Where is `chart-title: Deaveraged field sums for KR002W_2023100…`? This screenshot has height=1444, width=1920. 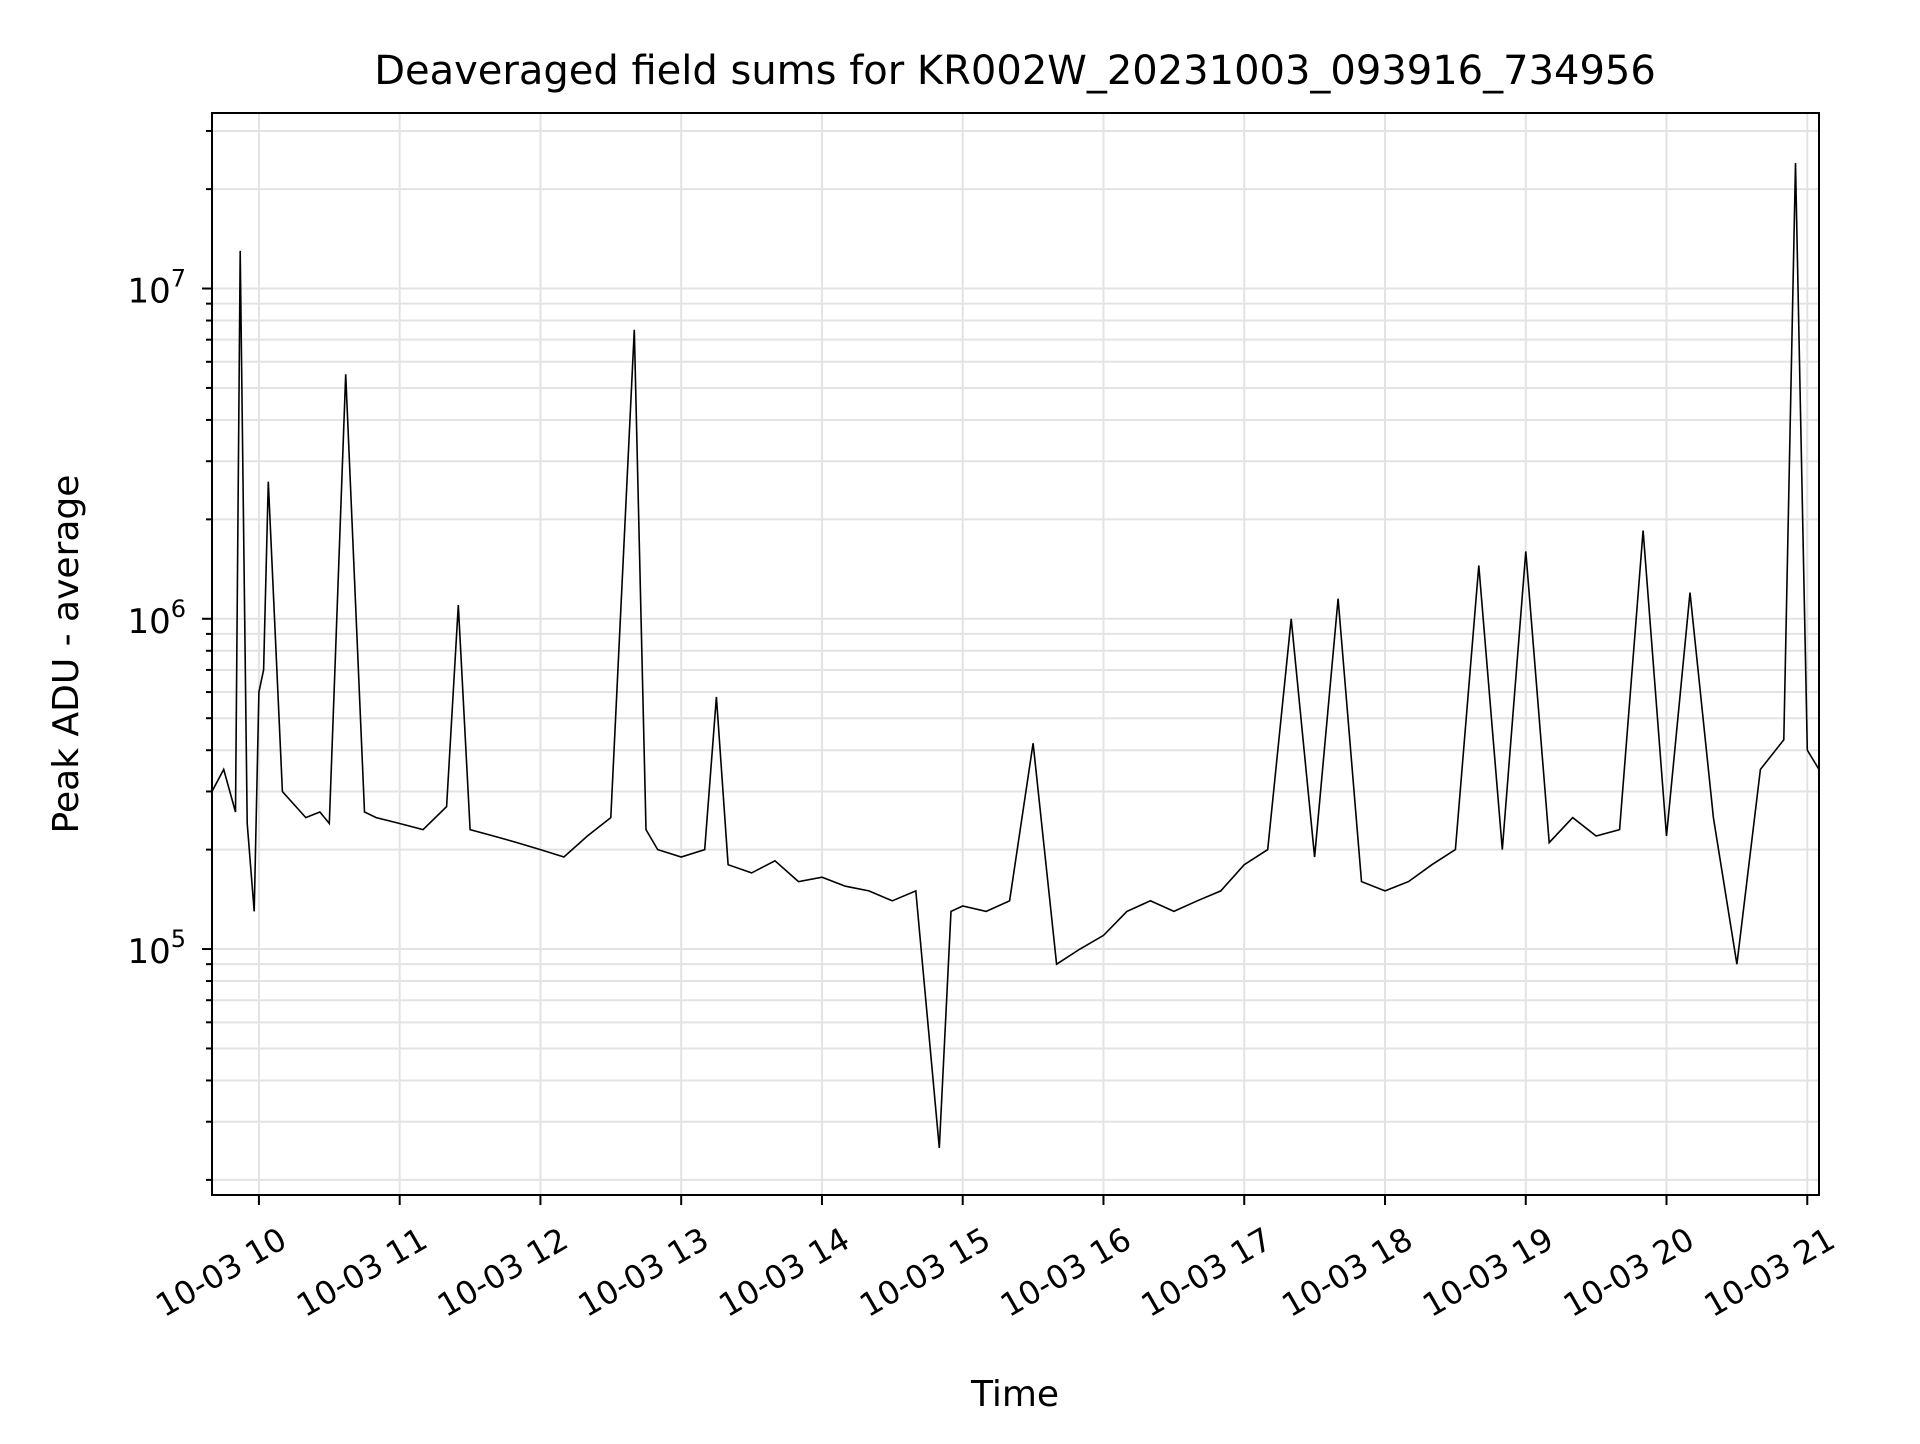 chart-title: Deaveraged field sums for KR002W_2023100… is located at coordinates (1015, 71).